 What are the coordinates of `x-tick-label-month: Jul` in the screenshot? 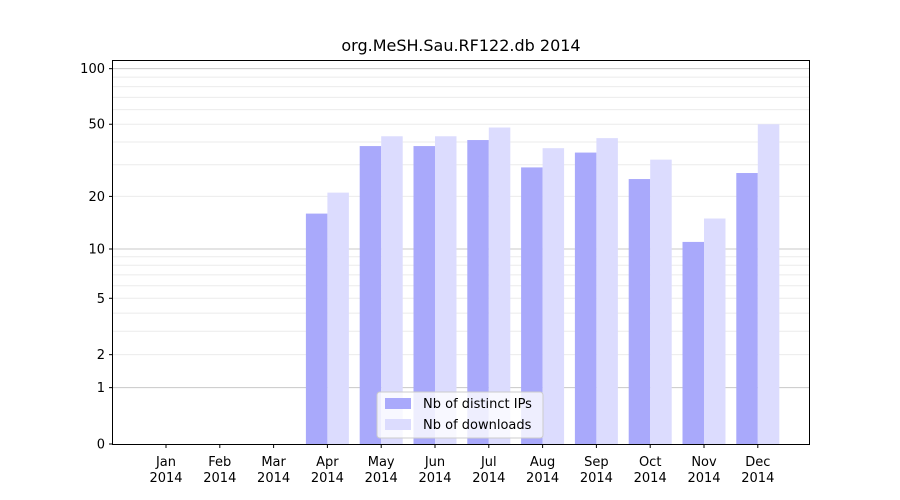 It's located at (488, 462).